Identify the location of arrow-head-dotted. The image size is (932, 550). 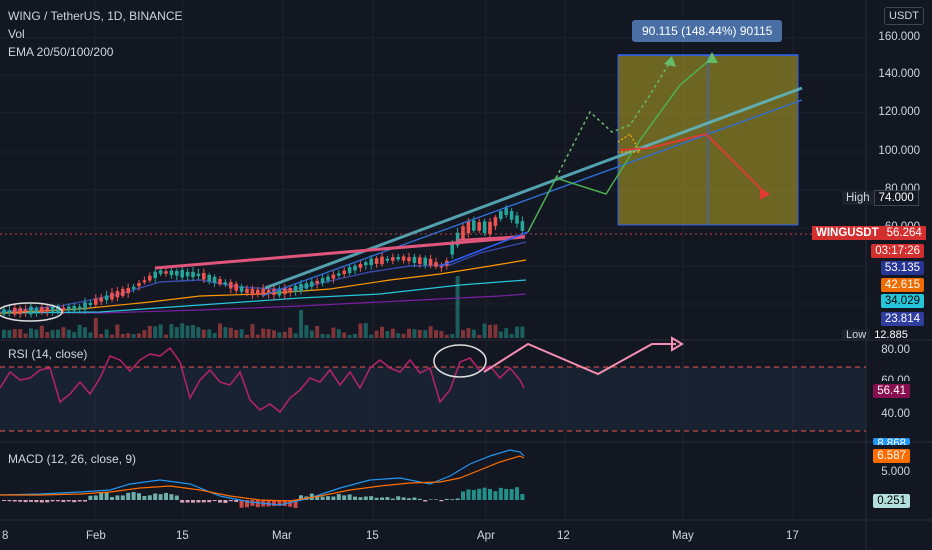
(670, 61).